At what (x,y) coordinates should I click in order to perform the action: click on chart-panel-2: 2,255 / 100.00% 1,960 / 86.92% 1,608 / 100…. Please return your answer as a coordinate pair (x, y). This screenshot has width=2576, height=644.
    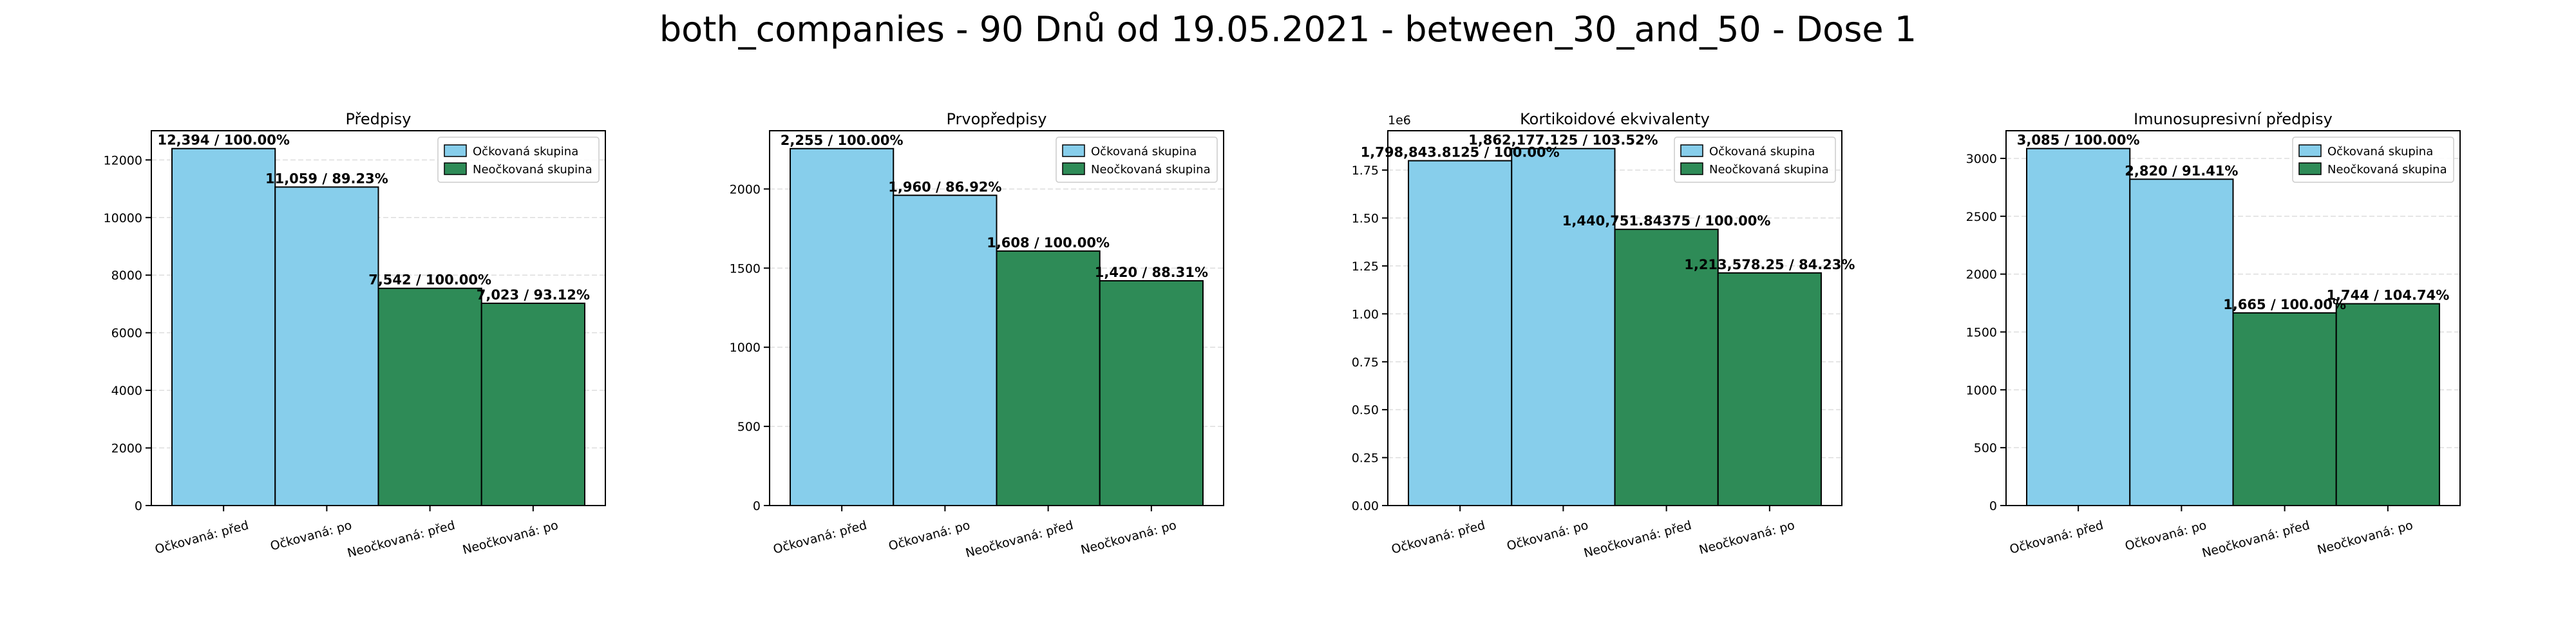
    Looking at the image, I should click on (977, 335).